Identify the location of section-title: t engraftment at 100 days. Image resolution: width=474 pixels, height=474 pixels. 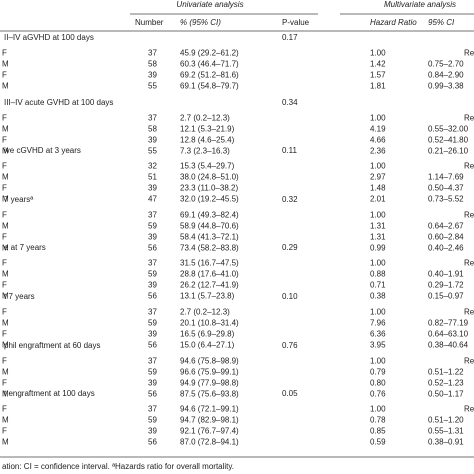
(49, 393).